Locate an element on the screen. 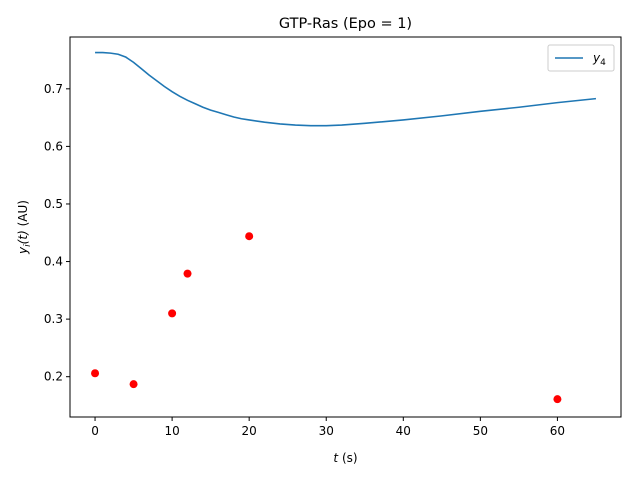 The height and width of the screenshot is (480, 640). x-tick-label: 50 is located at coordinates (480, 431).